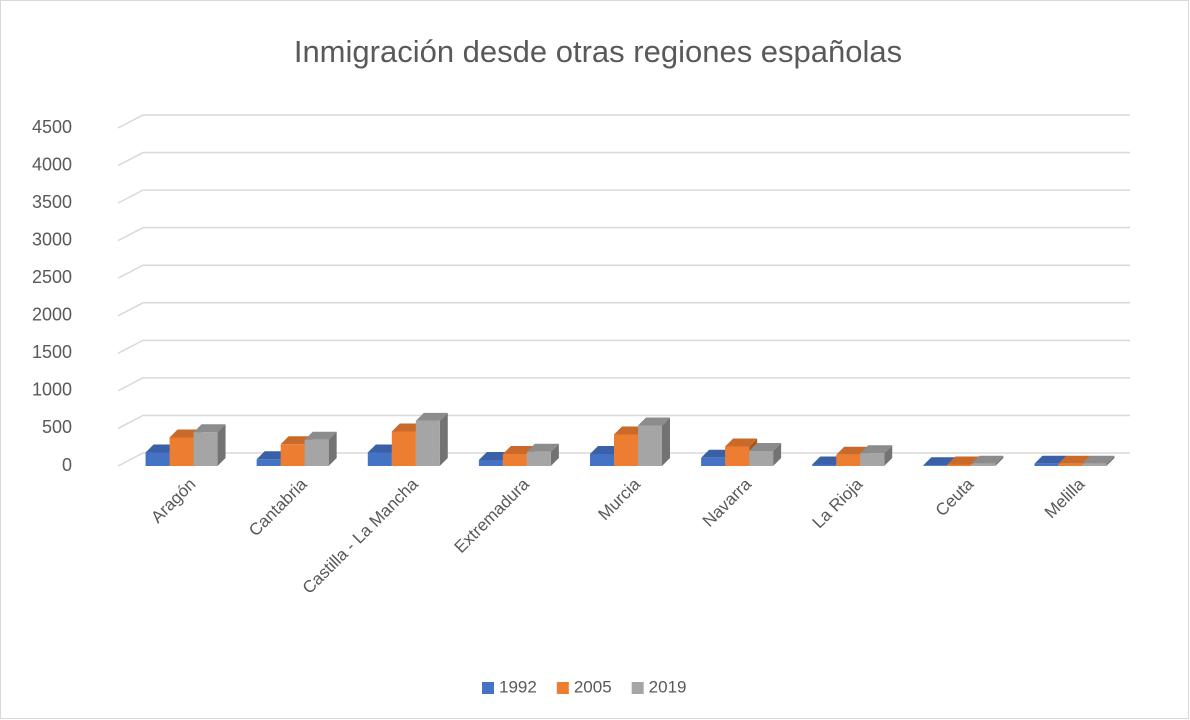 The width and height of the screenshot is (1190, 720). I want to click on legend-label: 2005, so click(593, 686).